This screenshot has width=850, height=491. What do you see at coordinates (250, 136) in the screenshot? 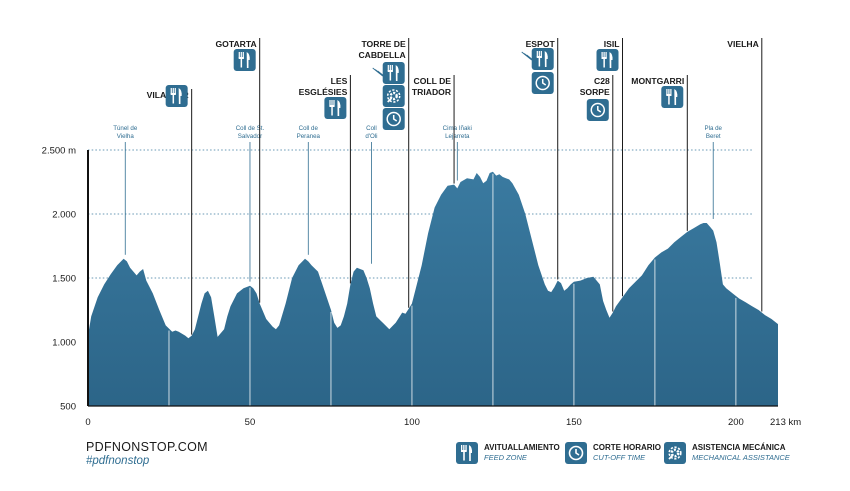
I see `pass-label: Salvador` at bounding box center [250, 136].